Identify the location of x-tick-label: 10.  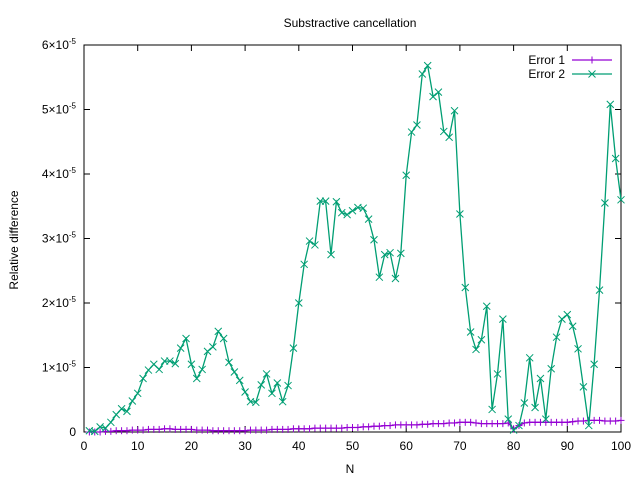
(138, 446).